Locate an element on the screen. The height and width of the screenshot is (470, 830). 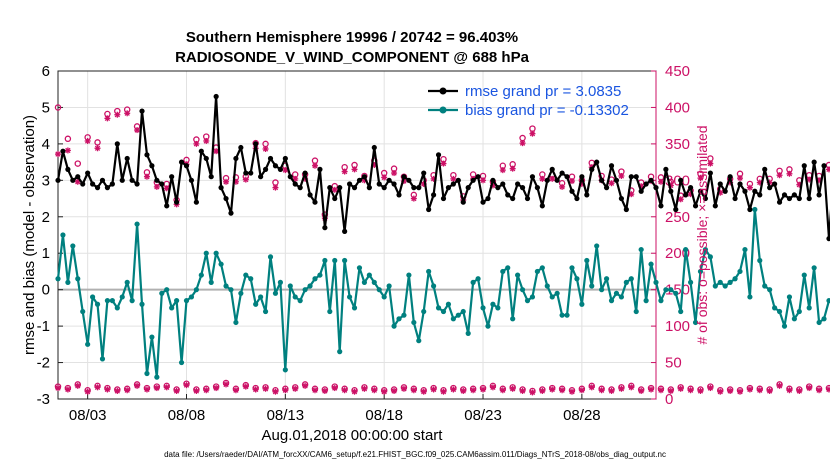
y-tick-label: 5 is located at coordinates (46, 107).